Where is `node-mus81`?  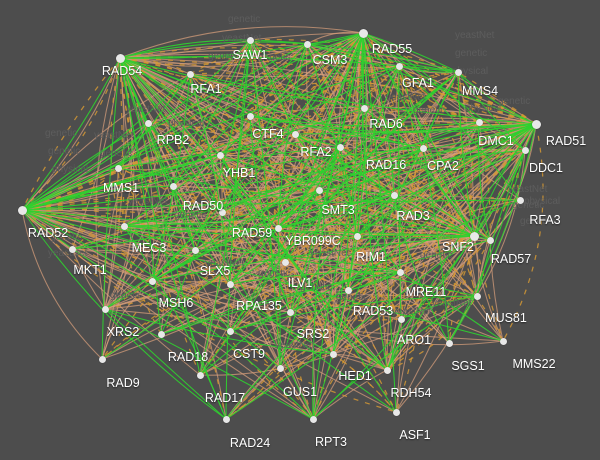
node-mus81 is located at coordinates (477, 296).